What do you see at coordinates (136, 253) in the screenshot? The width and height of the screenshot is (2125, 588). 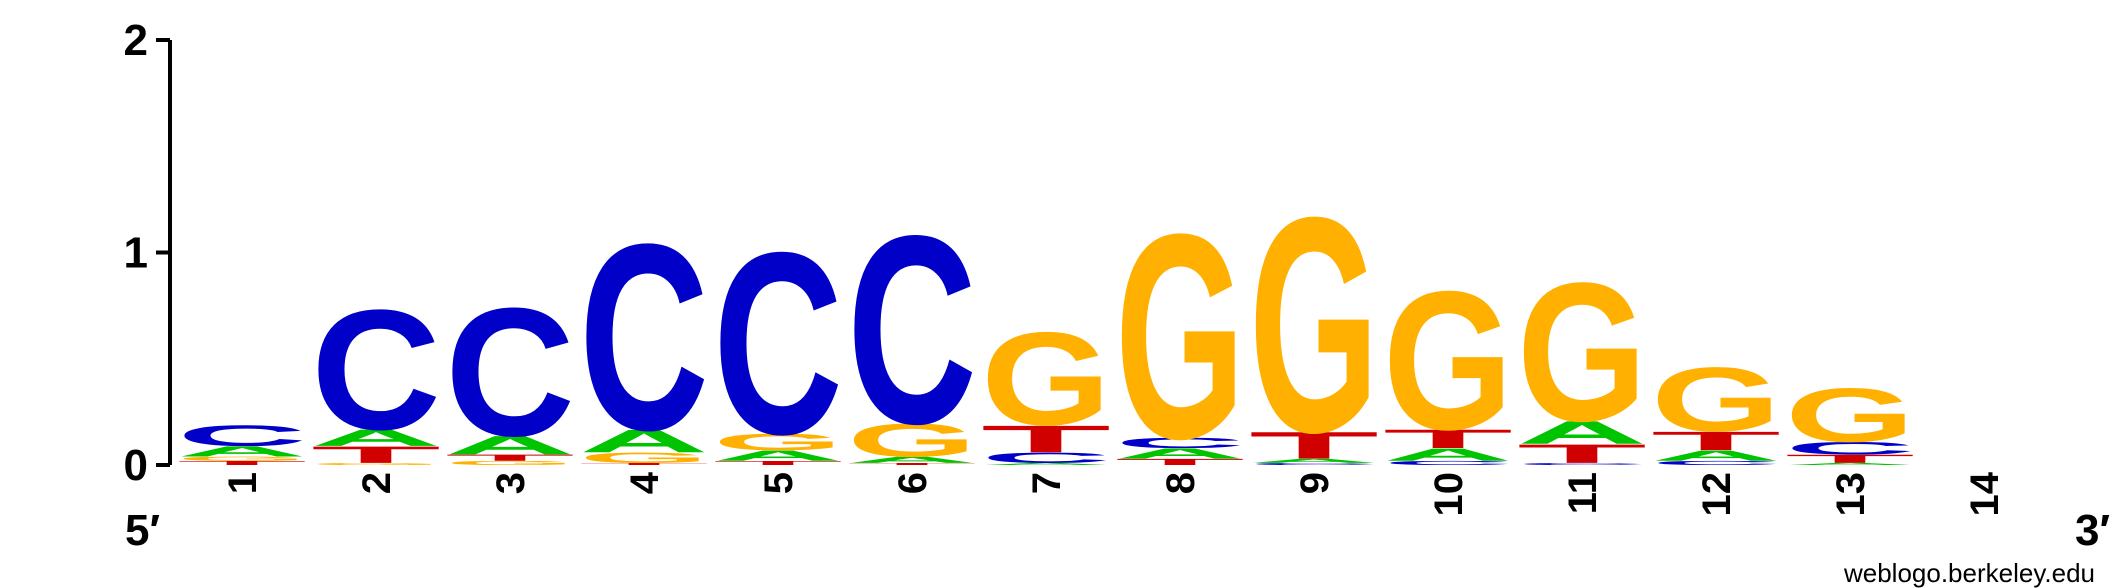 I see `y-tick-label: 1` at bounding box center [136, 253].